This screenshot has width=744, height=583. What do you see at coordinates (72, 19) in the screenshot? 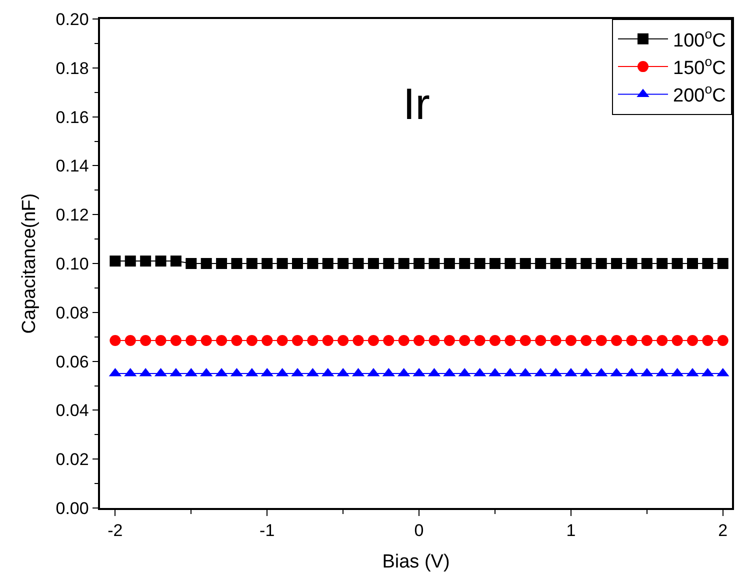
I see `y-tick-label: 0.20` at bounding box center [72, 19].